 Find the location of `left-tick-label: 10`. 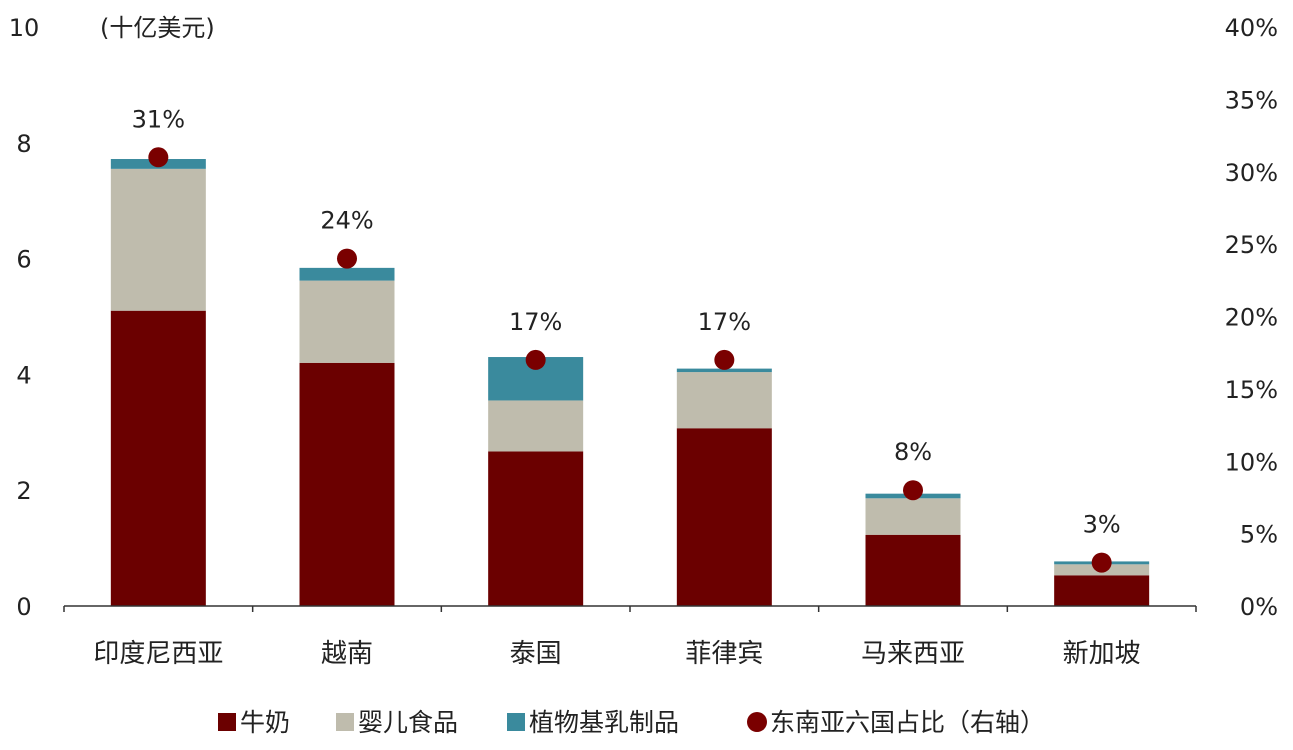

left-tick-label: 10 is located at coordinates (24, 28).